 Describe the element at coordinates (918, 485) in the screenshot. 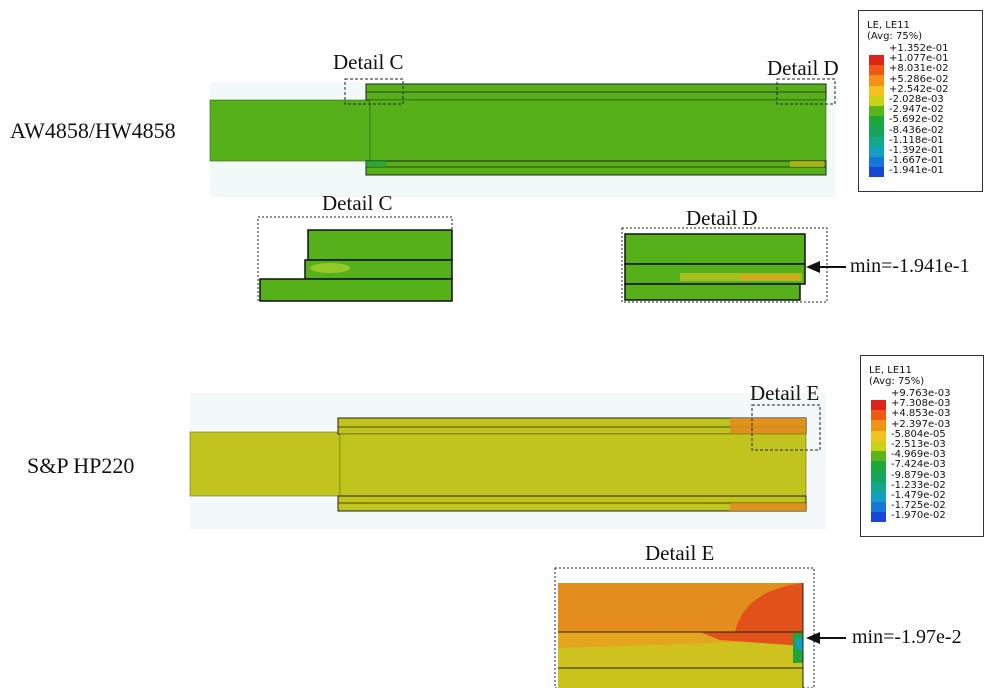

I see `legend-2-value: -1.233e-02` at that location.